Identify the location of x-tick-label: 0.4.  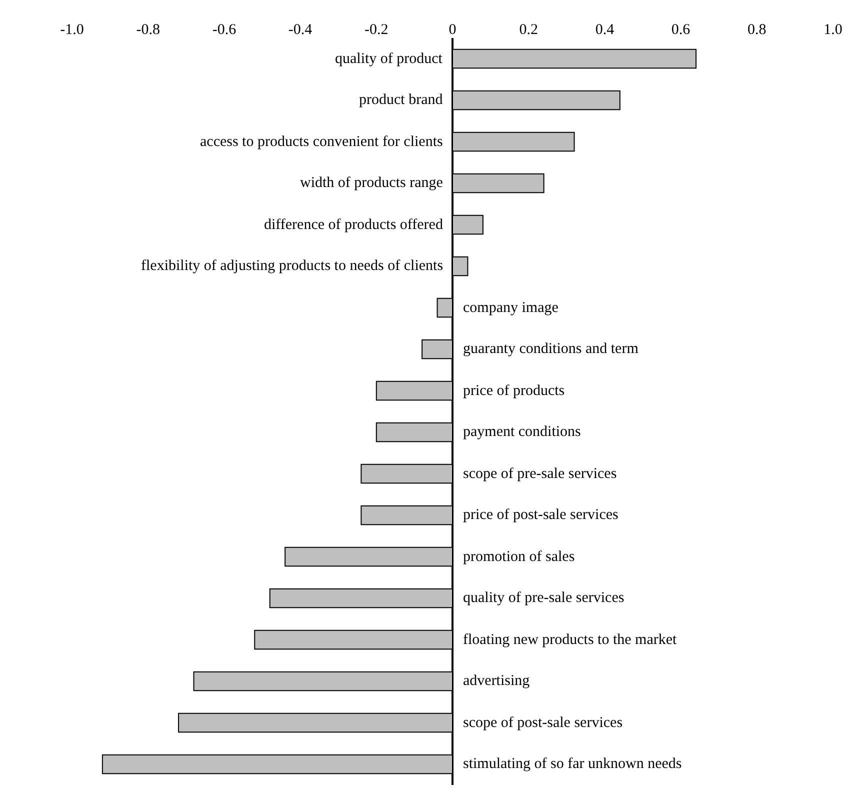
(605, 30).